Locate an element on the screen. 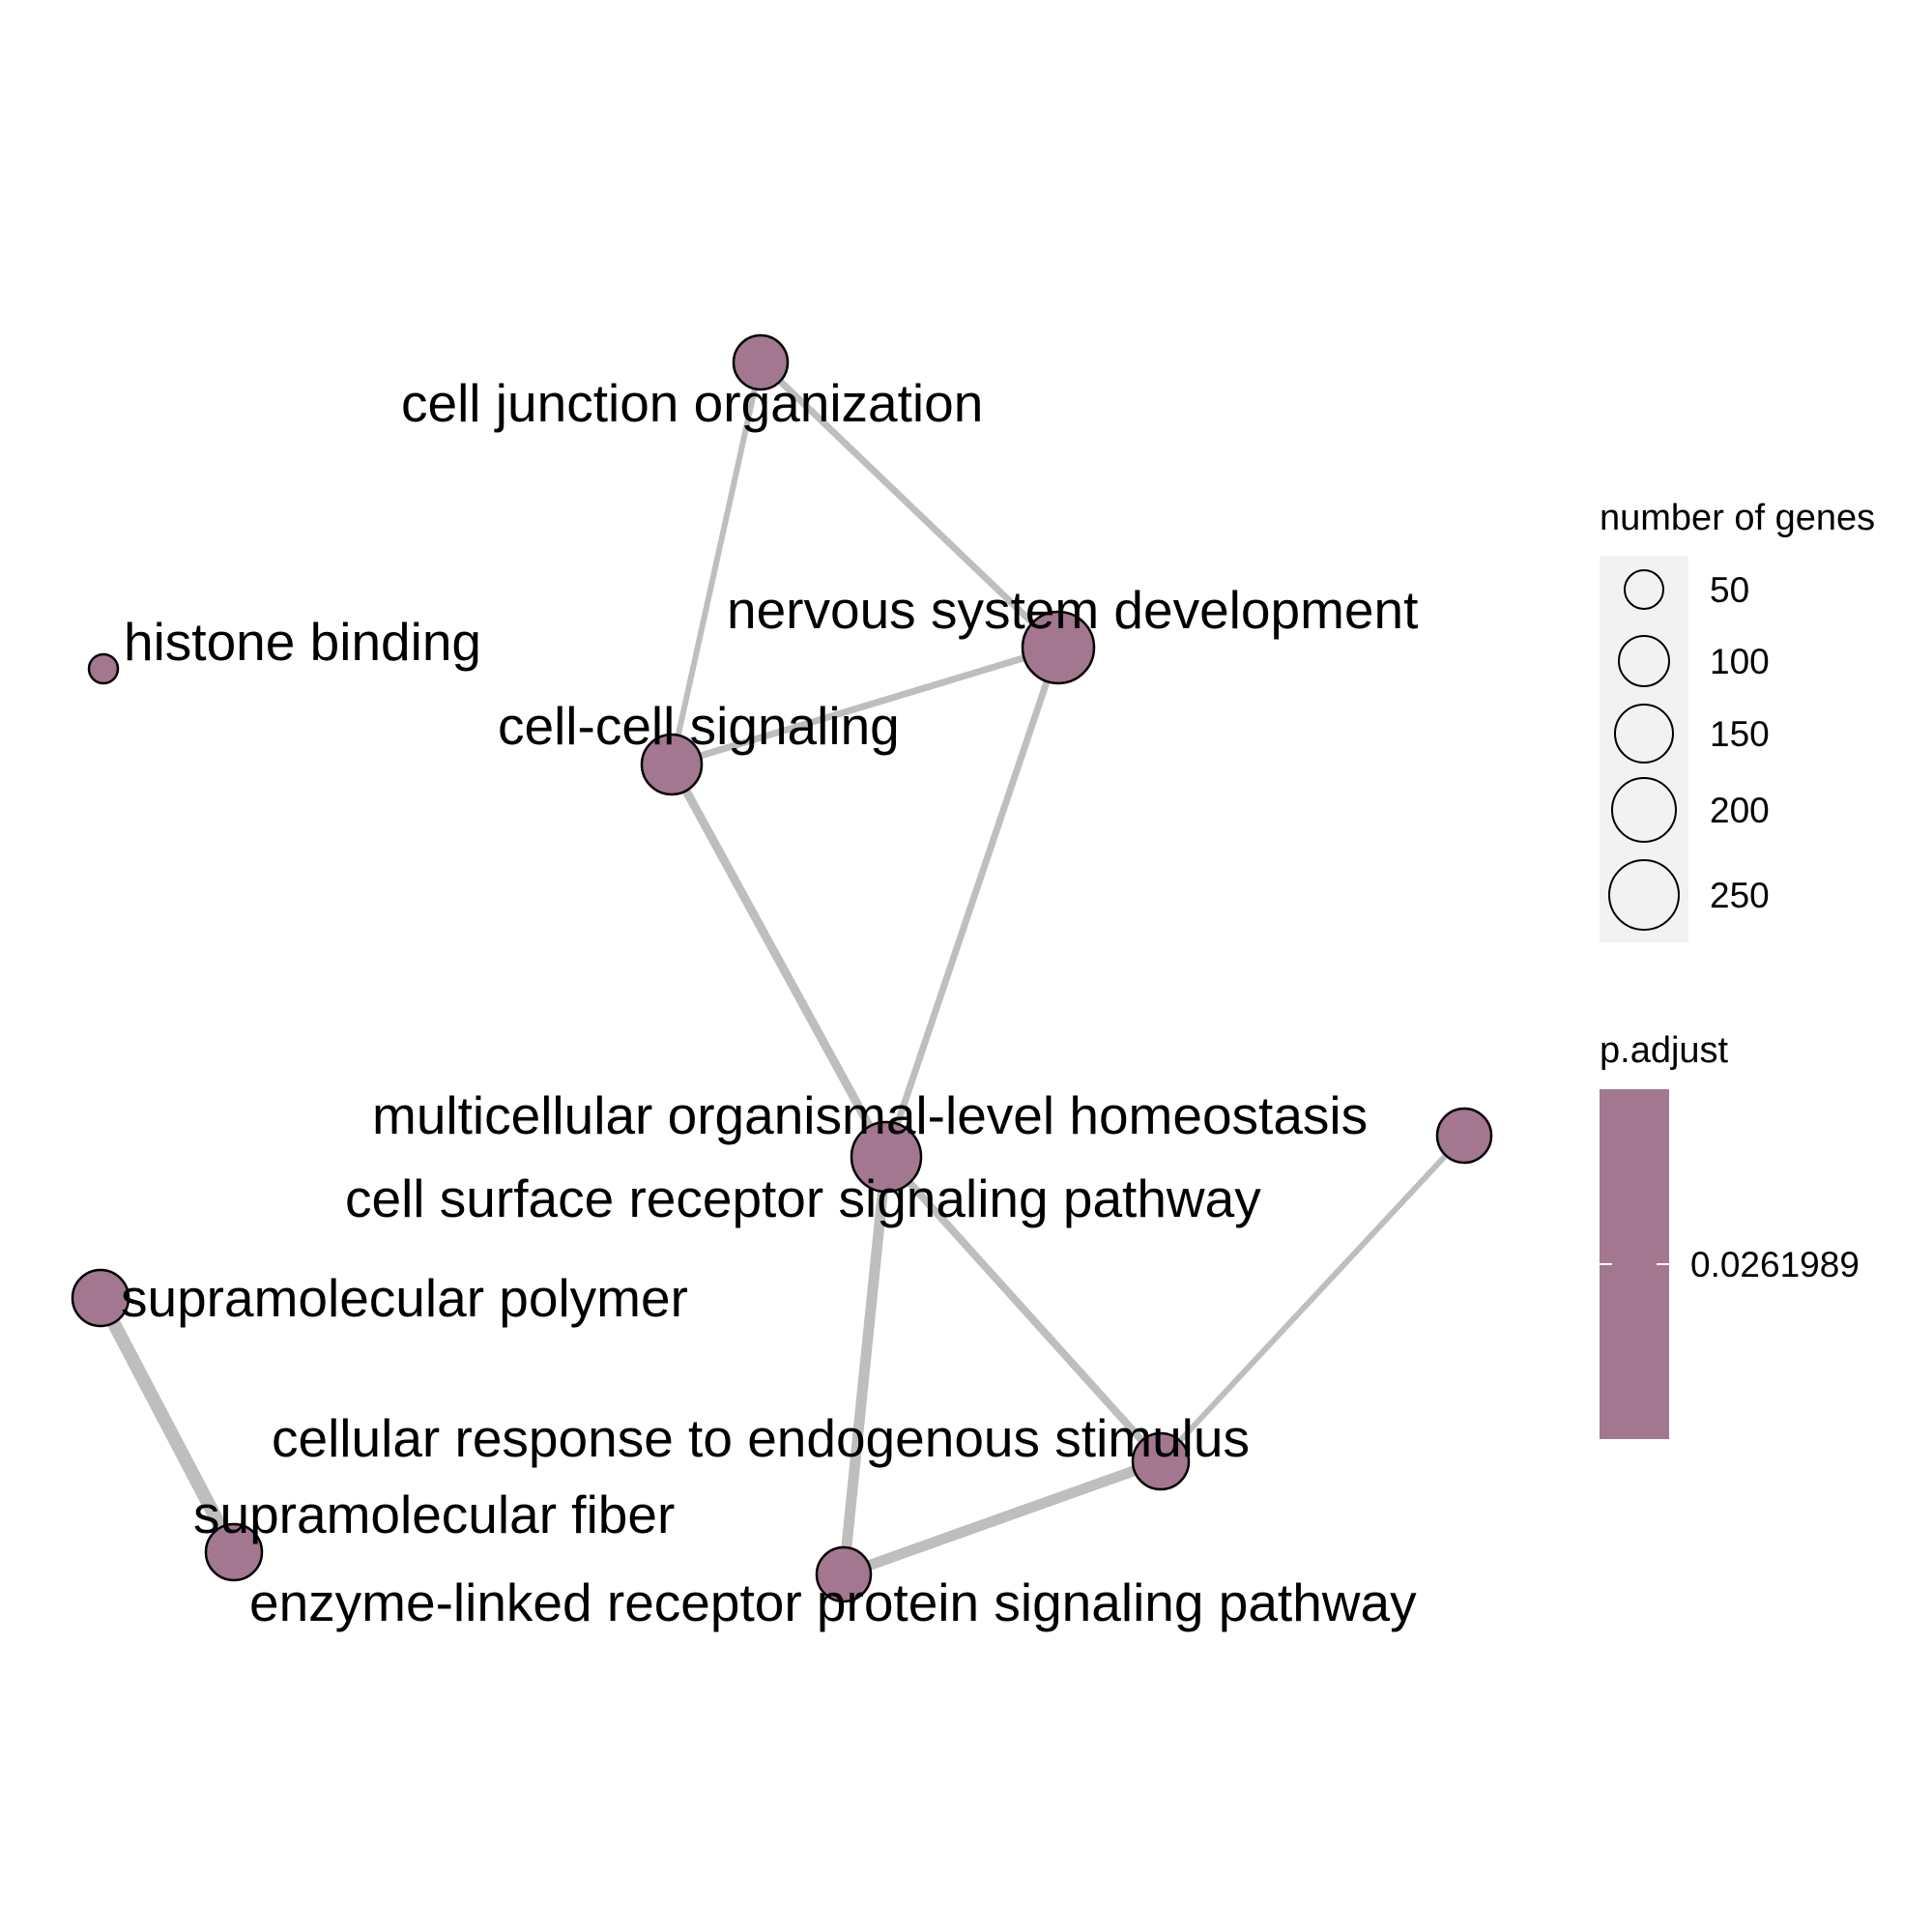 The image size is (1932, 1932). node-fiber is located at coordinates (234, 1552).